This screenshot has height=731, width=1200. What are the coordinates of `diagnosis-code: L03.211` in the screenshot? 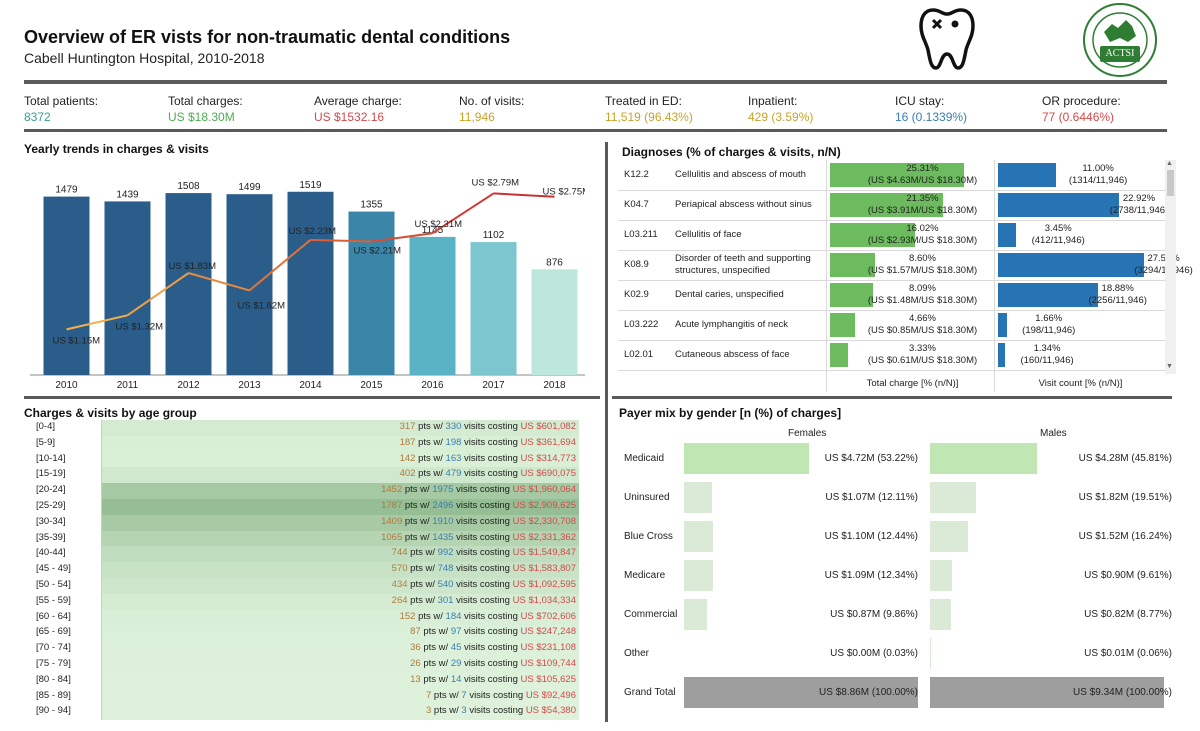 It's located at (641, 234).